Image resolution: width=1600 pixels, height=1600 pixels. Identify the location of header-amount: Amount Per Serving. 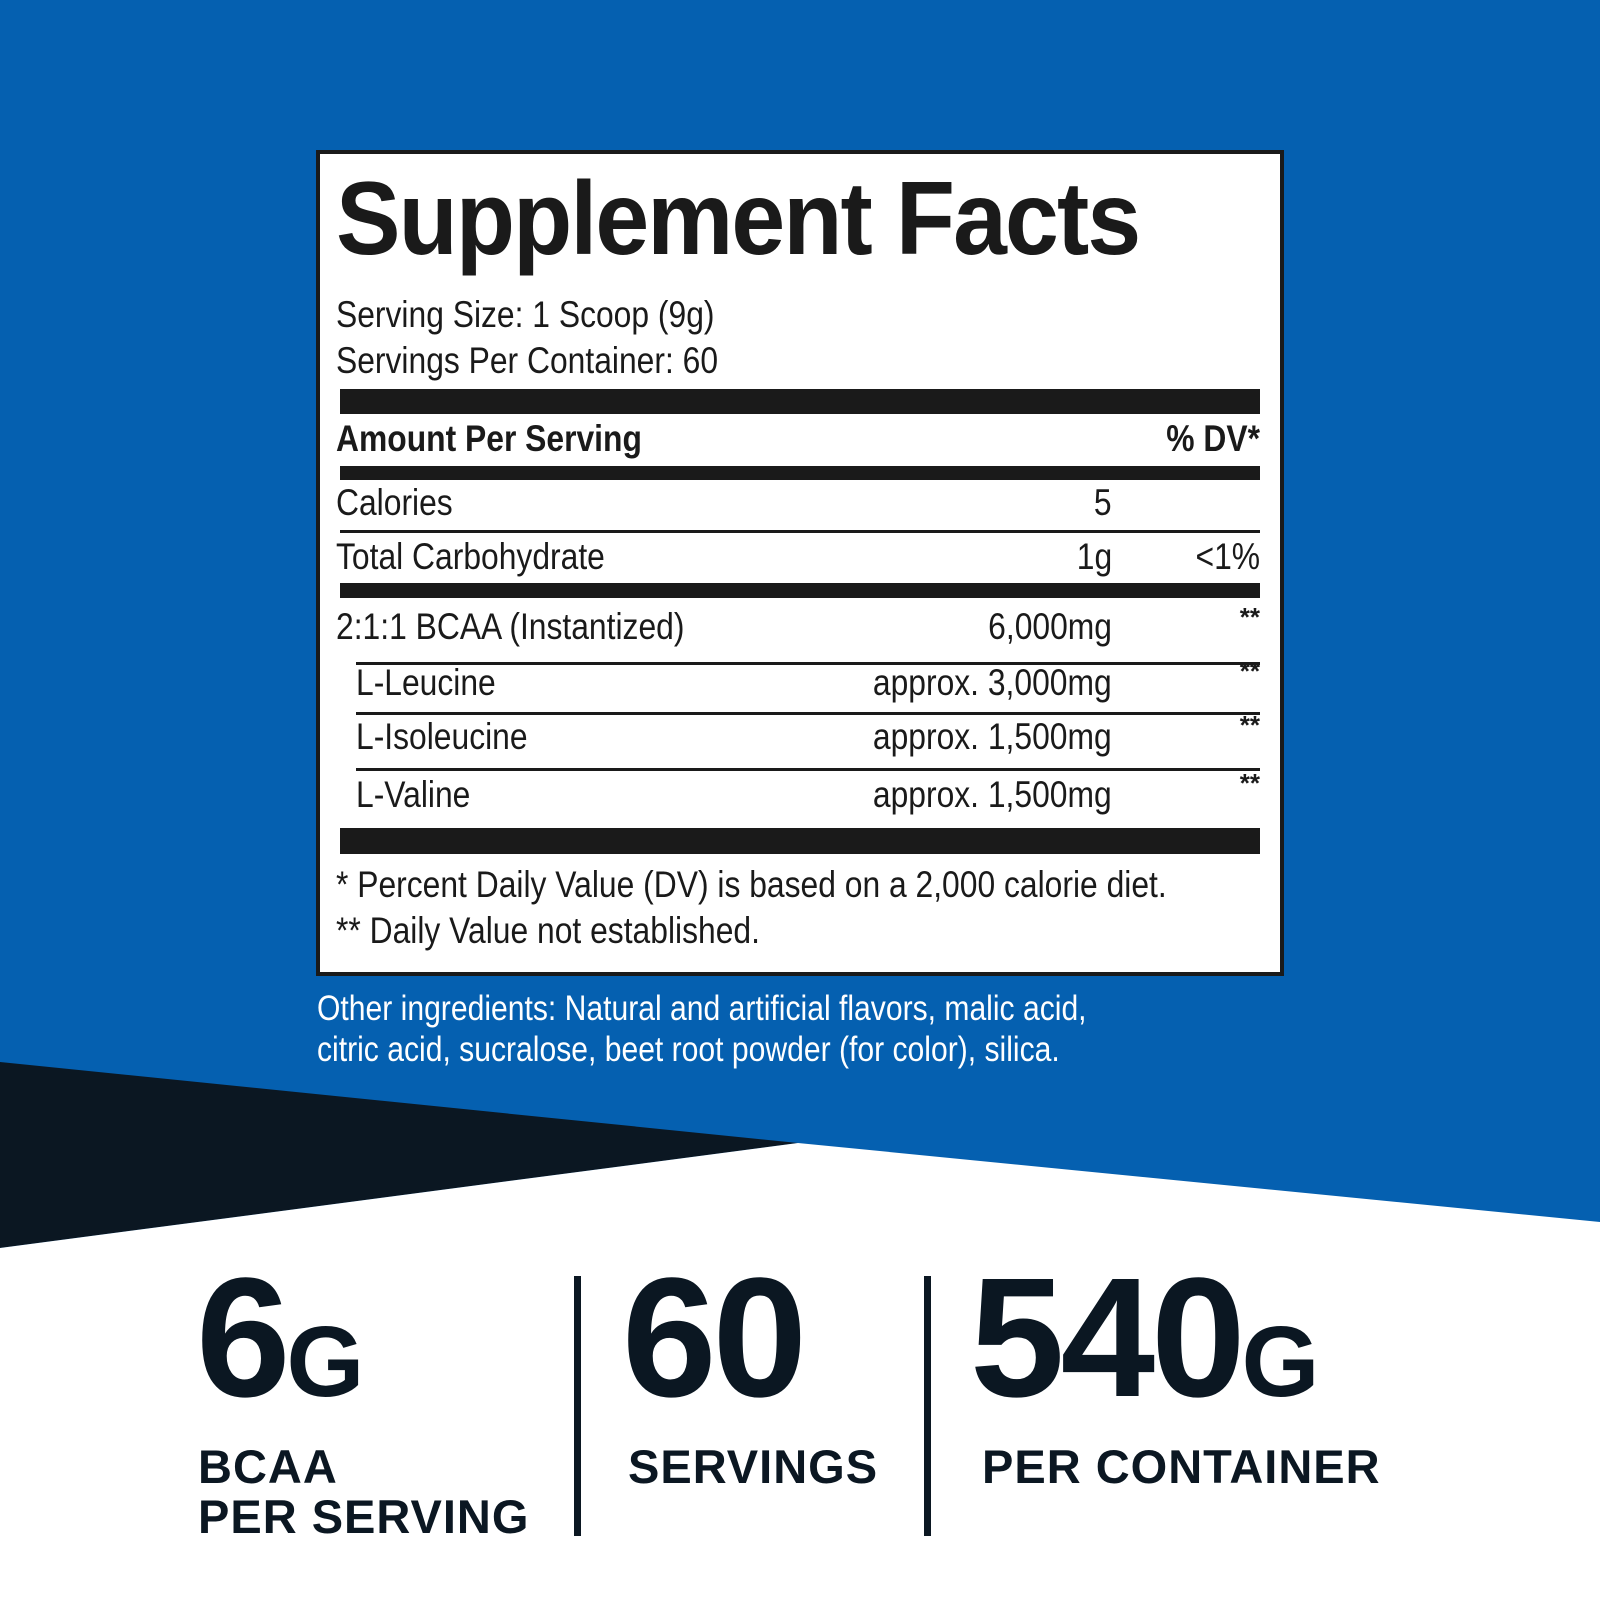
(489, 438).